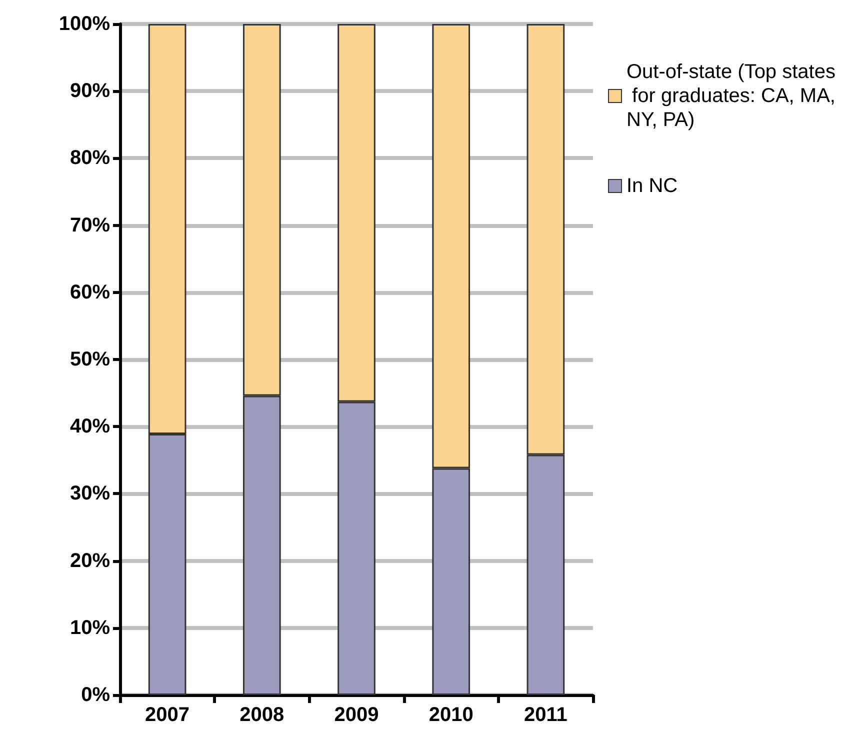 Image resolution: width=862 pixels, height=742 pixels. What do you see at coordinates (90, 225) in the screenshot?
I see `y-tick-label: 70%` at bounding box center [90, 225].